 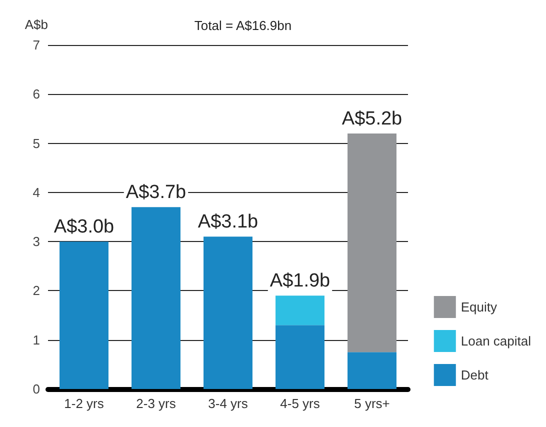 What do you see at coordinates (84, 403) in the screenshot?
I see `x-tick-label: 1-2 yrs` at bounding box center [84, 403].